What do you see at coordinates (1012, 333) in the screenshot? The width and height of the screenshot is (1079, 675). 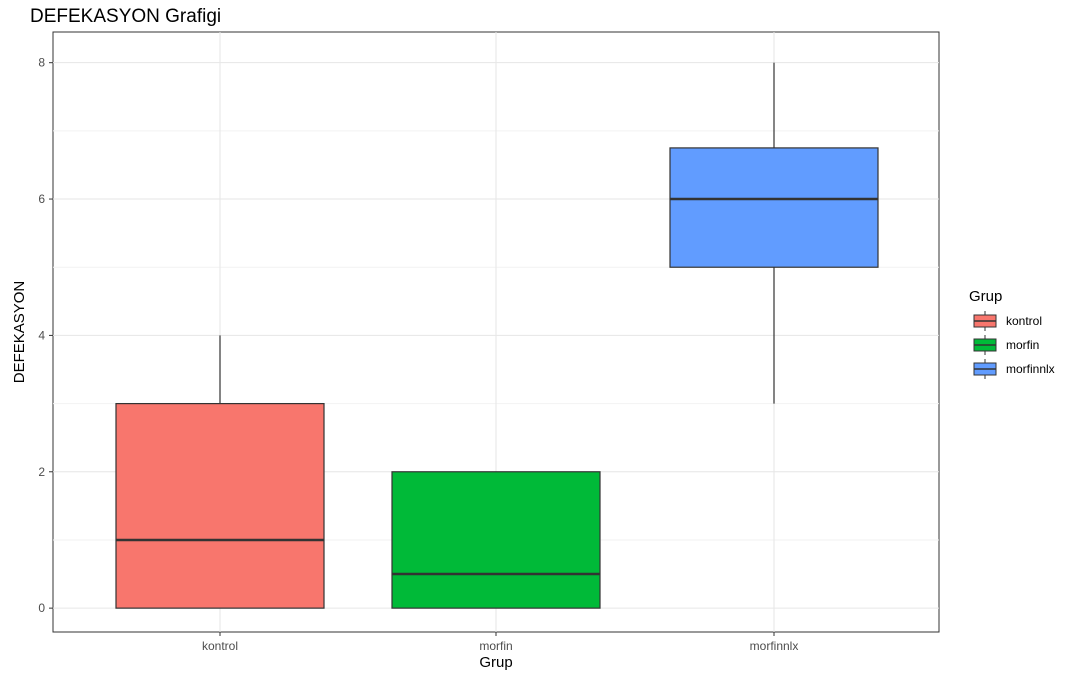 I see `legend: Grup kontrol morfin morfinnlx` at bounding box center [1012, 333].